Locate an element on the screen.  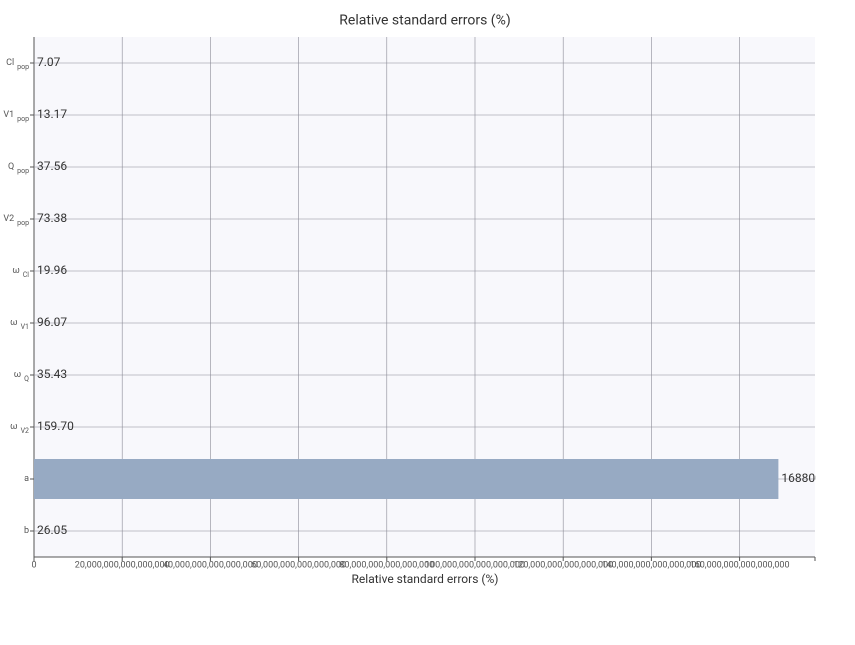
value-label: 73.38 is located at coordinates (52, 218).